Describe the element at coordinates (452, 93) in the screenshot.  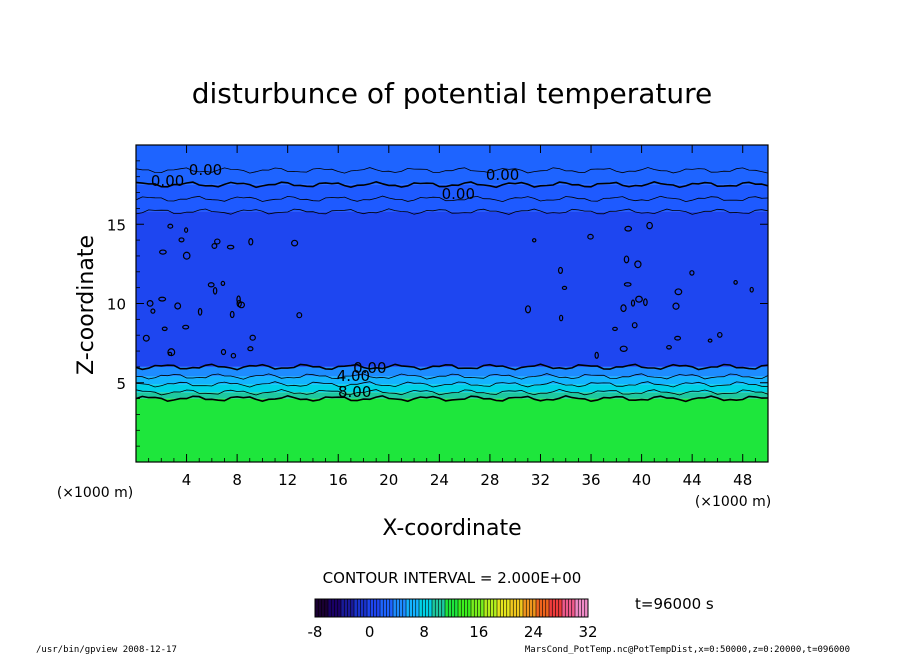
I see `chart-title: disturbunce of potential temperature` at that location.